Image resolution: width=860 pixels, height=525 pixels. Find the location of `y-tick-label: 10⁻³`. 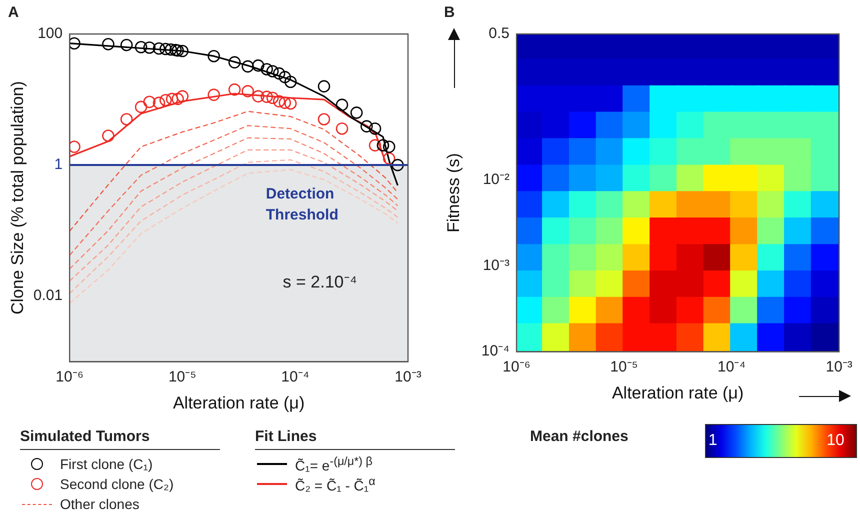

y-tick-label: 10⁻³ is located at coordinates (496, 265).